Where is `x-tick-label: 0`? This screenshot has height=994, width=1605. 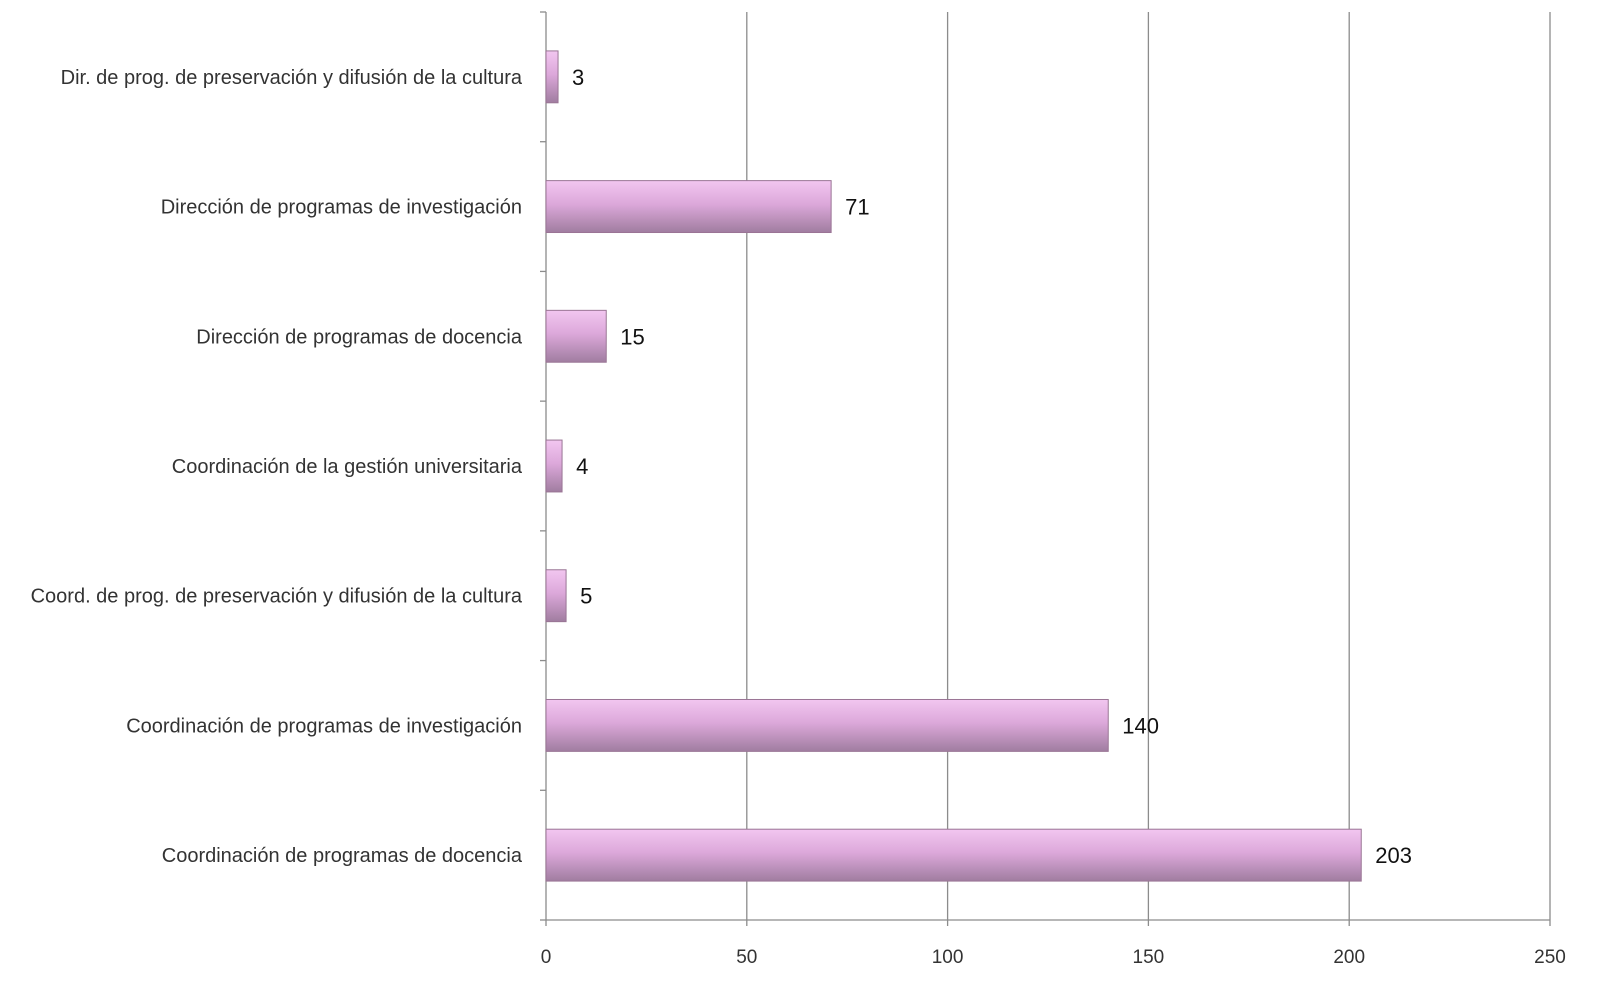 x-tick-label: 0 is located at coordinates (546, 957).